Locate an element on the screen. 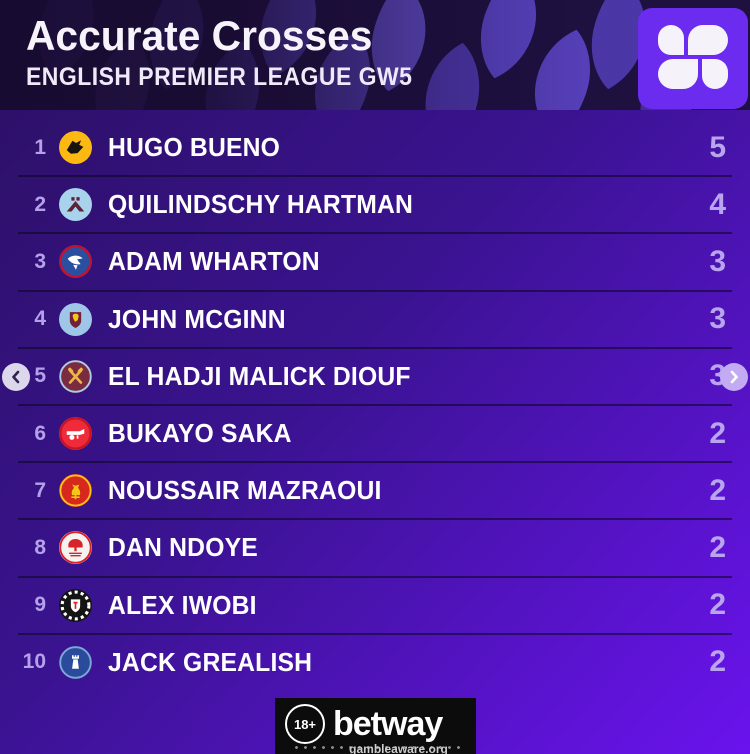 This screenshot has height=754, width=750. fulham-badge-icon is located at coordinates (75, 605).